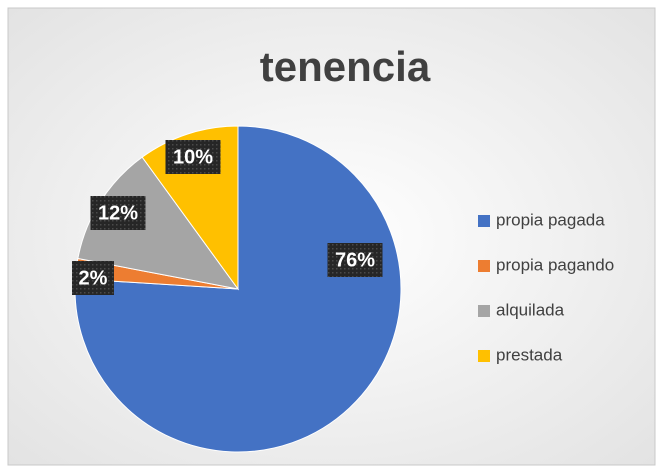 The height and width of the screenshot is (473, 663). I want to click on legend-label: propia pagada, so click(550, 219).